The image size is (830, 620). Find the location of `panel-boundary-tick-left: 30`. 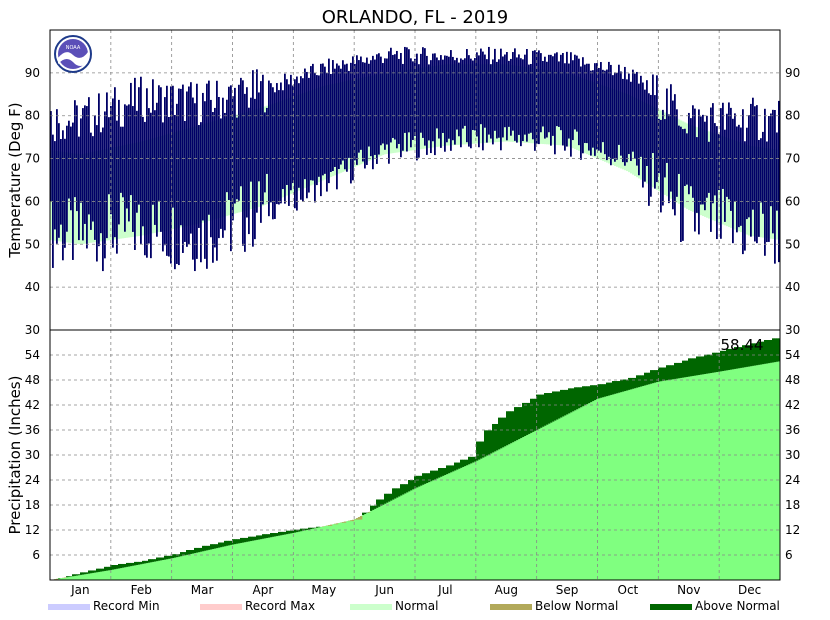

panel-boundary-tick-left: 30 is located at coordinates (32, 330).